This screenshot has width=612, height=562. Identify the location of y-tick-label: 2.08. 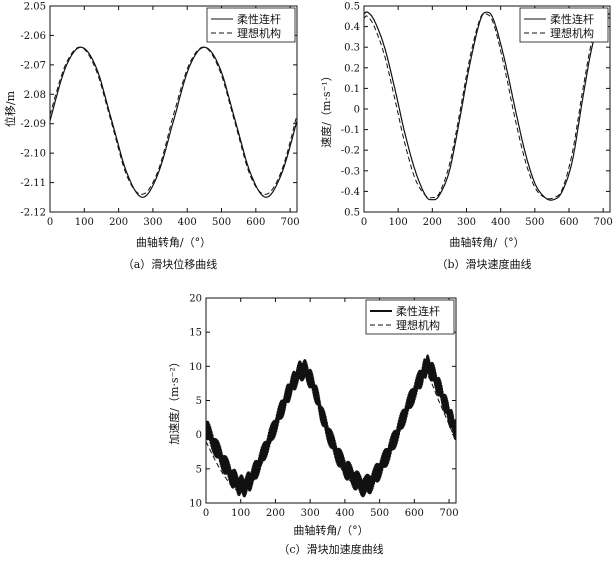
(35, 95).